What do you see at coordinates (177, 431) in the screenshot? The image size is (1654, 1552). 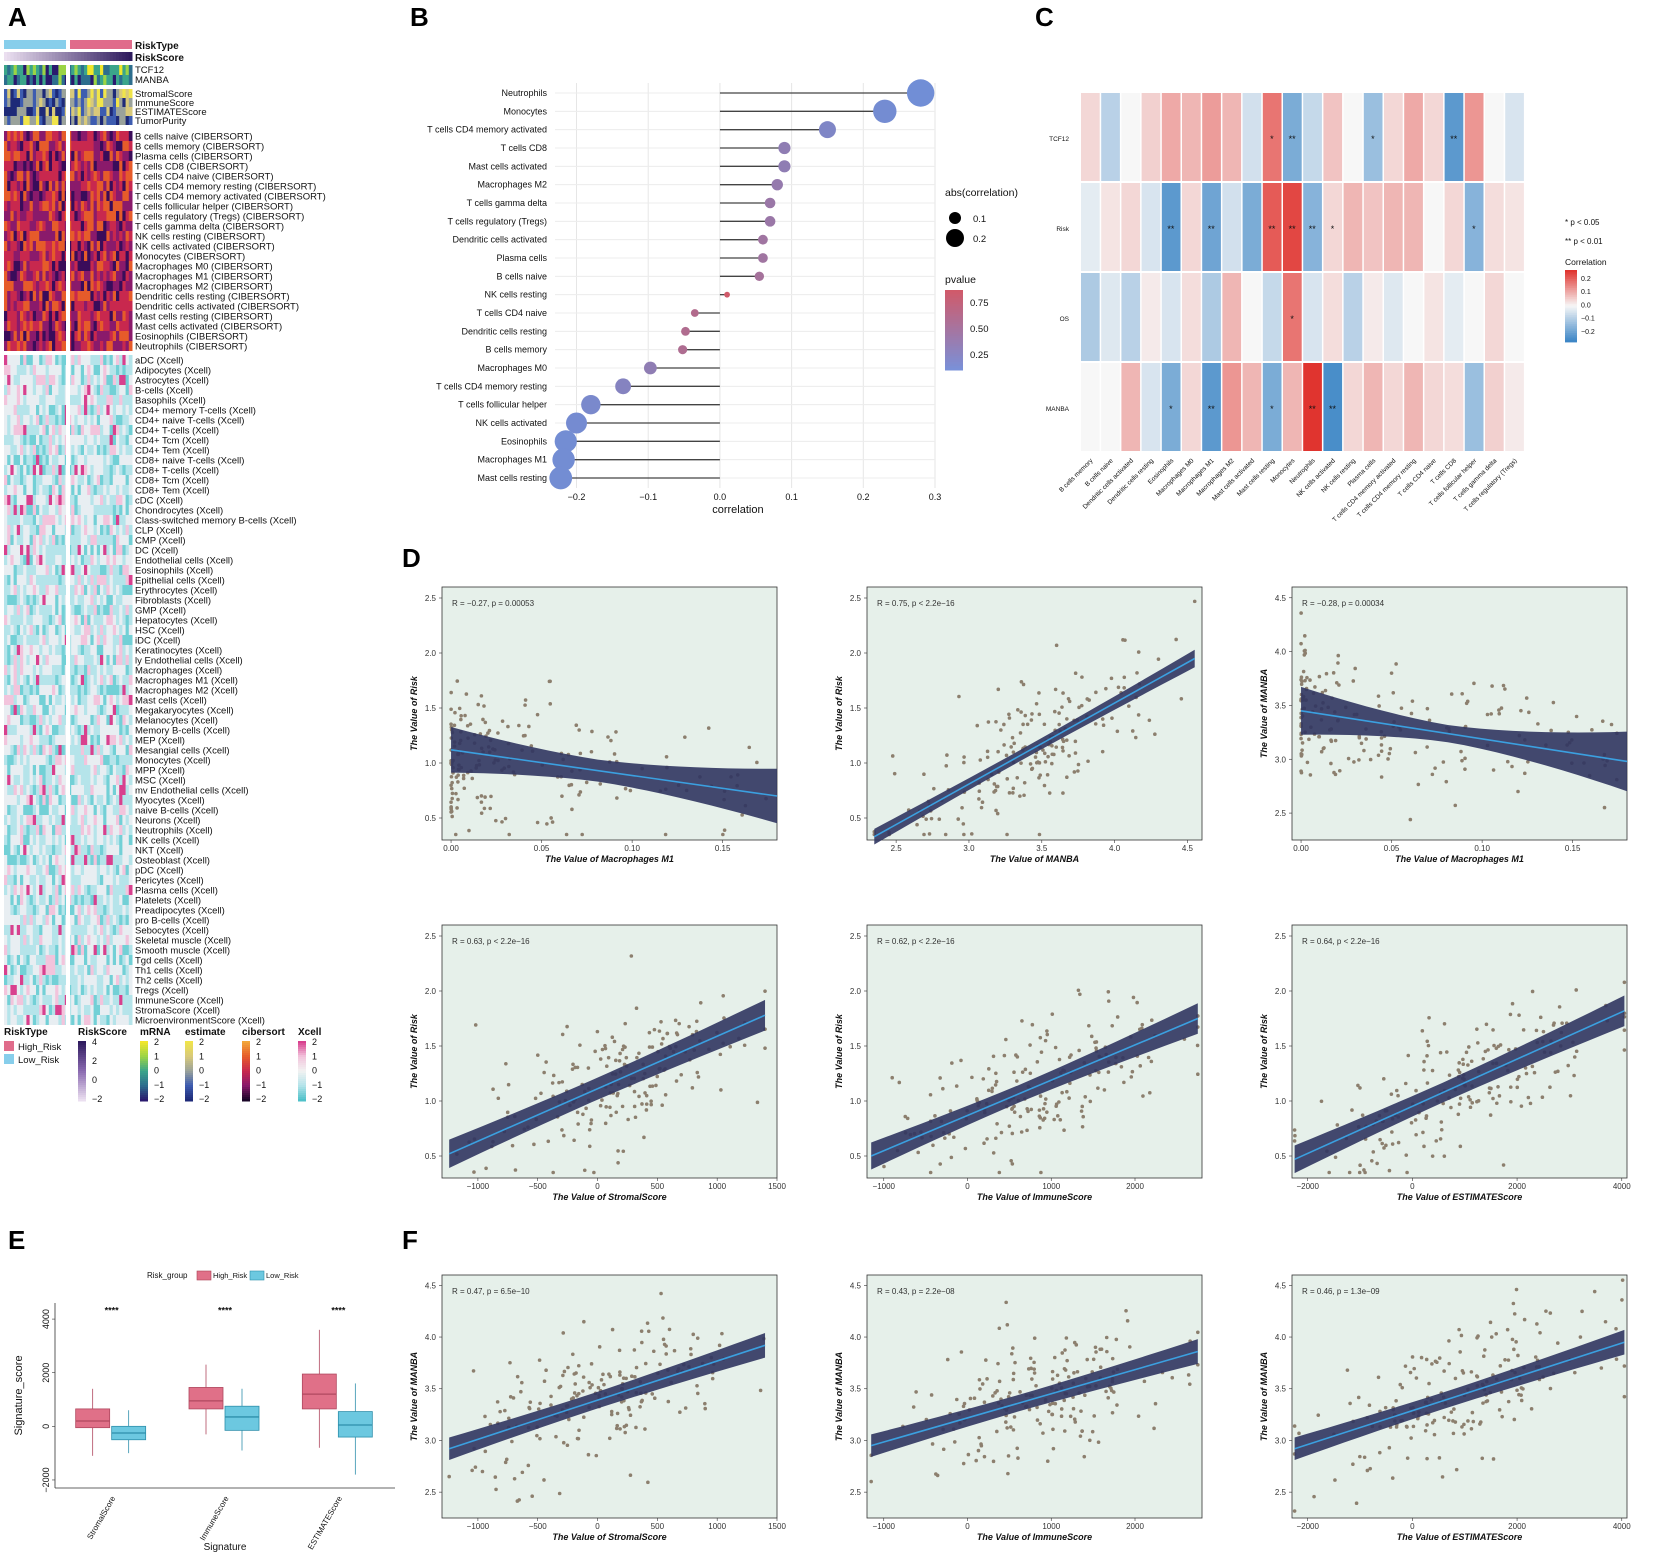 I see `xcell-label: CD4+ T-cells (Xcell)` at bounding box center [177, 431].